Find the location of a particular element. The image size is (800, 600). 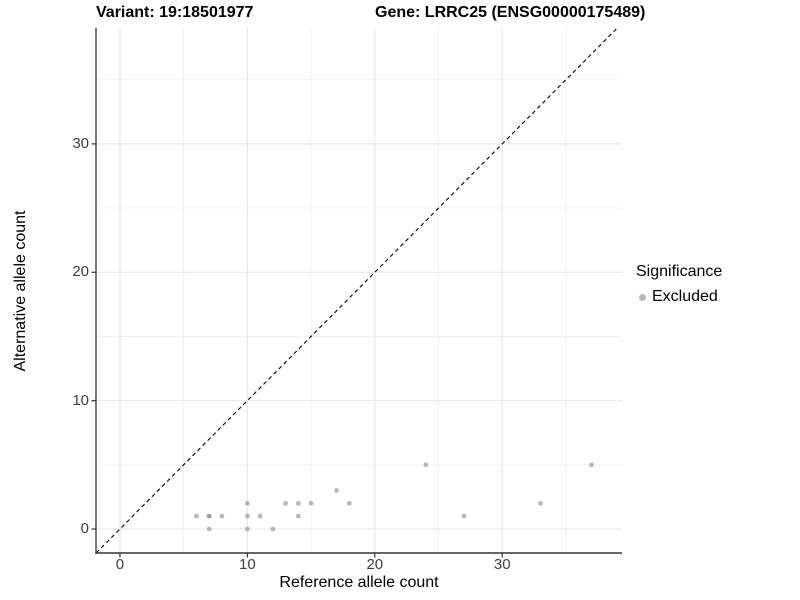

gene-title: Gene: LRRC25 (ENSG00000175489) is located at coordinates (510, 12).